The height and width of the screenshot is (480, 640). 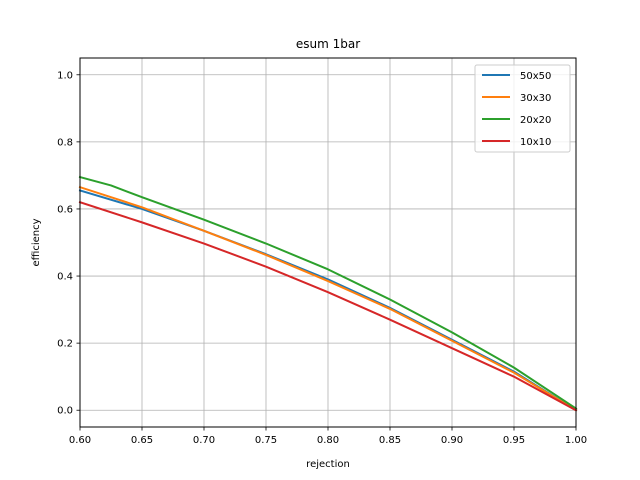 I want to click on chart-title: esum 1bar, so click(x=328, y=44).